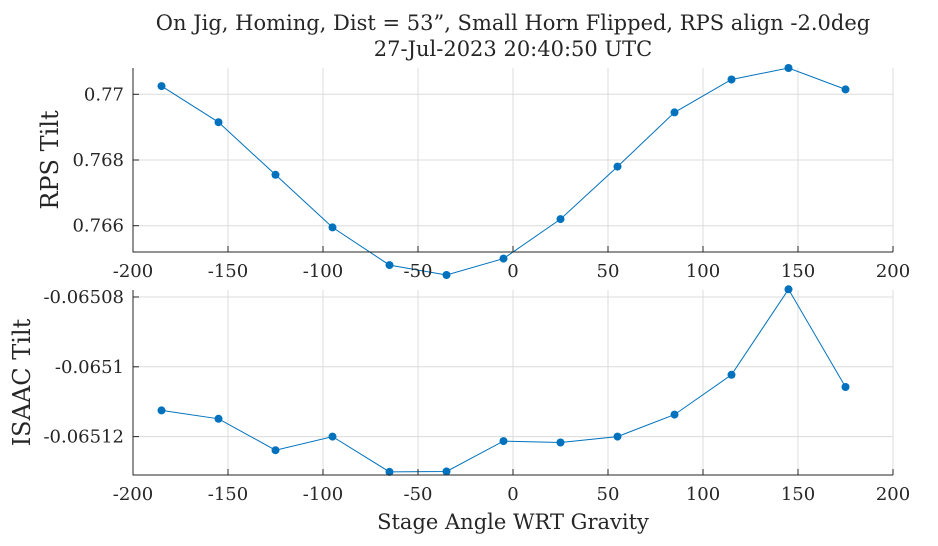 This screenshot has width=938, height=546. Describe the element at coordinates (133, 271) in the screenshot. I see `rps-tilt-xtick-label: -200` at that location.